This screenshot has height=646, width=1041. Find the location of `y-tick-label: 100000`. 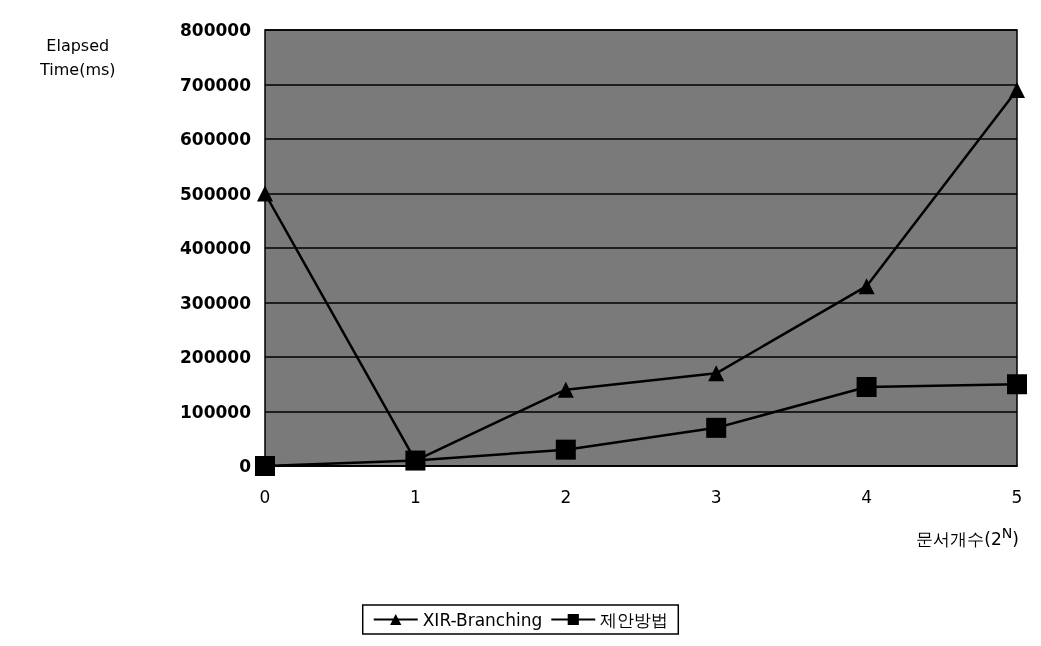

y-tick-label: 100000 is located at coordinates (216, 411).